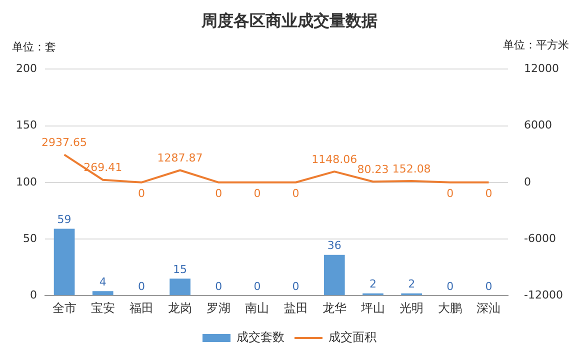 Image resolution: width=579 pixels, height=354 pixels. What do you see at coordinates (64, 307) in the screenshot?
I see `x-tick-label: 全市` at bounding box center [64, 307].